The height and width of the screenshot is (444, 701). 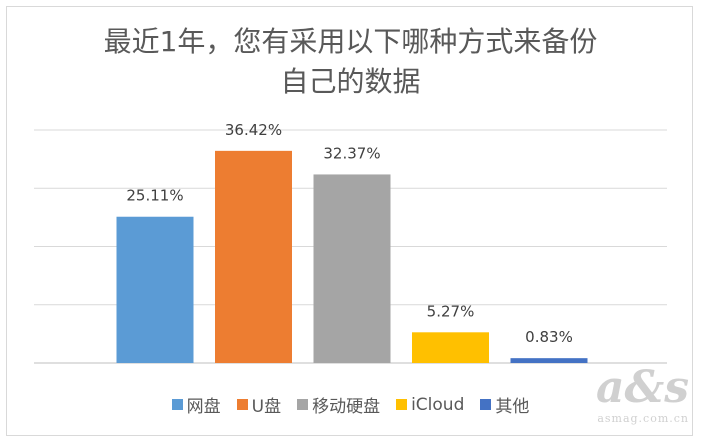 What do you see at coordinates (438, 404) in the screenshot?
I see `legend-label: iCloud` at bounding box center [438, 404].